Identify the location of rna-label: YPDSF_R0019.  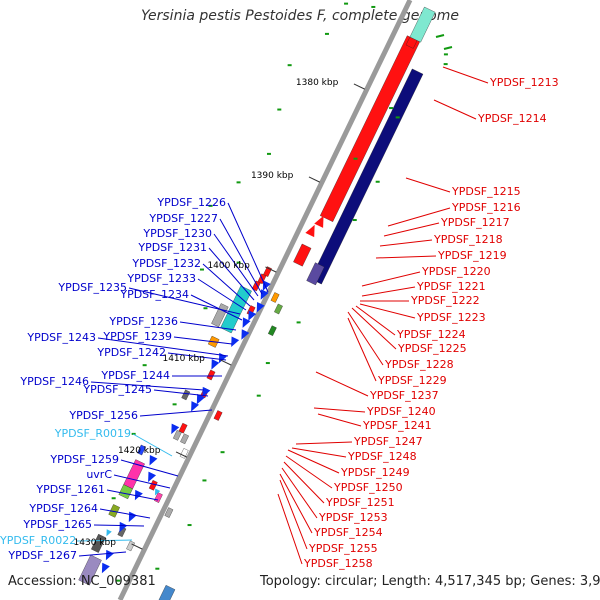
(92, 433).